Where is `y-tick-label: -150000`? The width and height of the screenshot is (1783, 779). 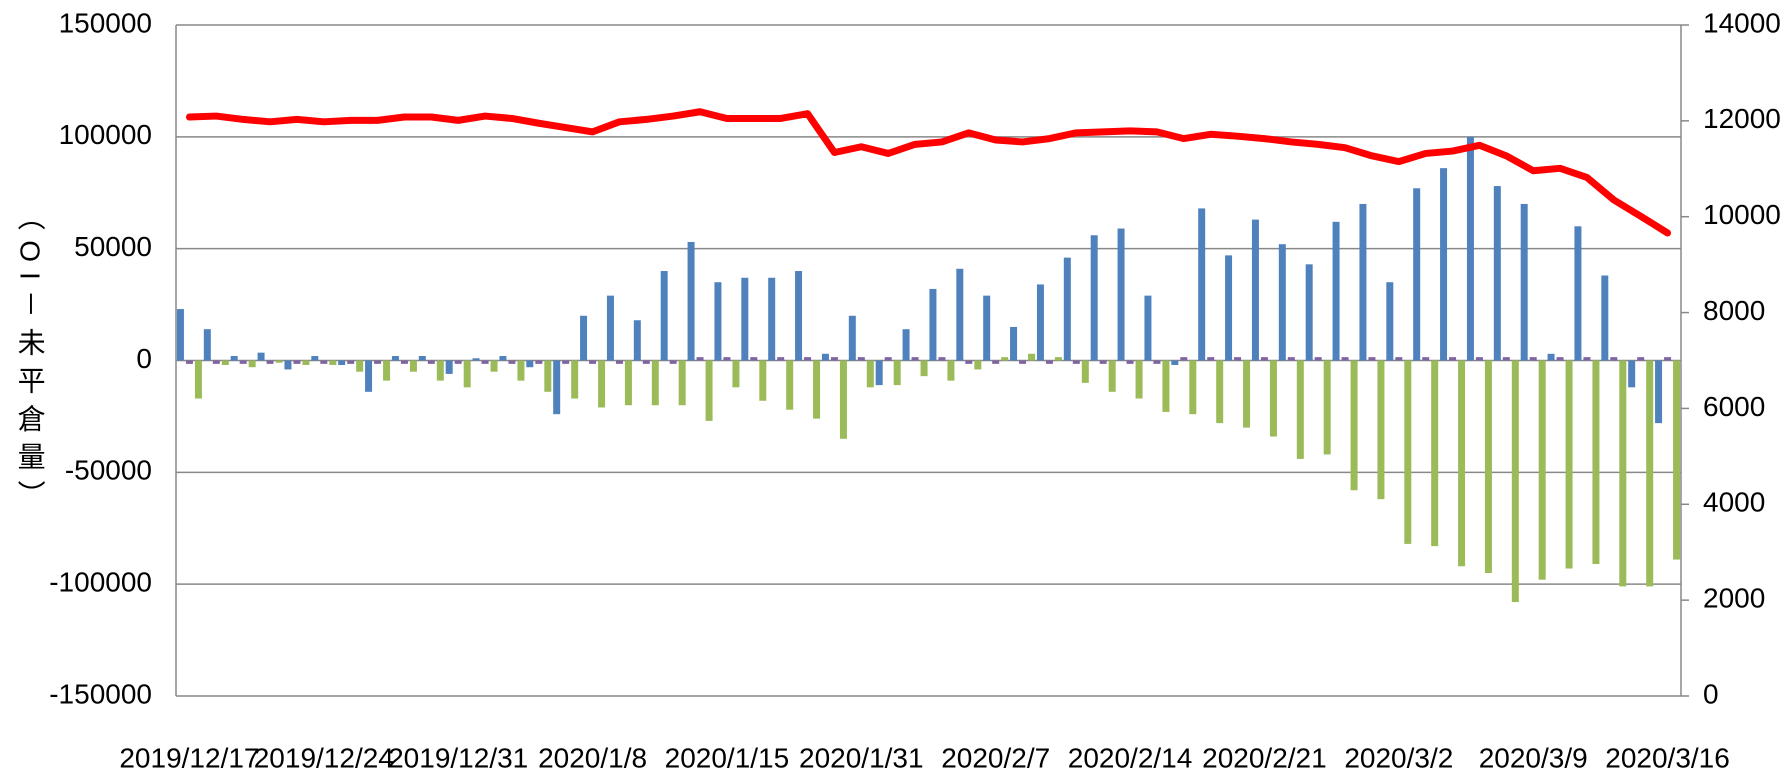
y-tick-label: -150000 is located at coordinates (100, 693).